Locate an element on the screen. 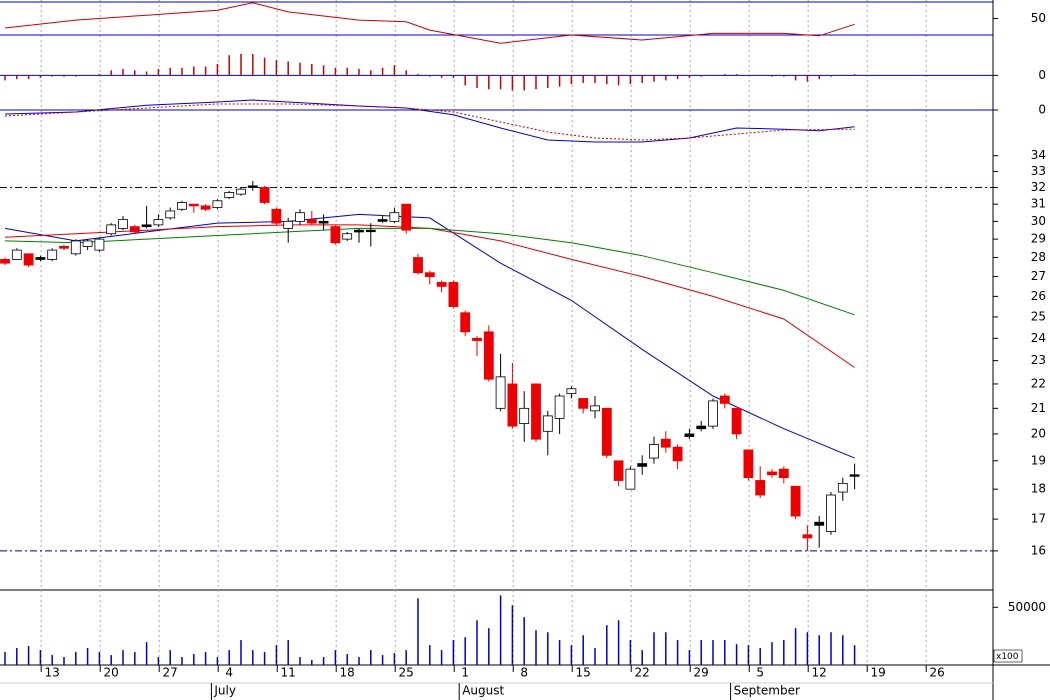 The height and width of the screenshot is (700, 1050). y-tick-label: 33 is located at coordinates (1038, 171).